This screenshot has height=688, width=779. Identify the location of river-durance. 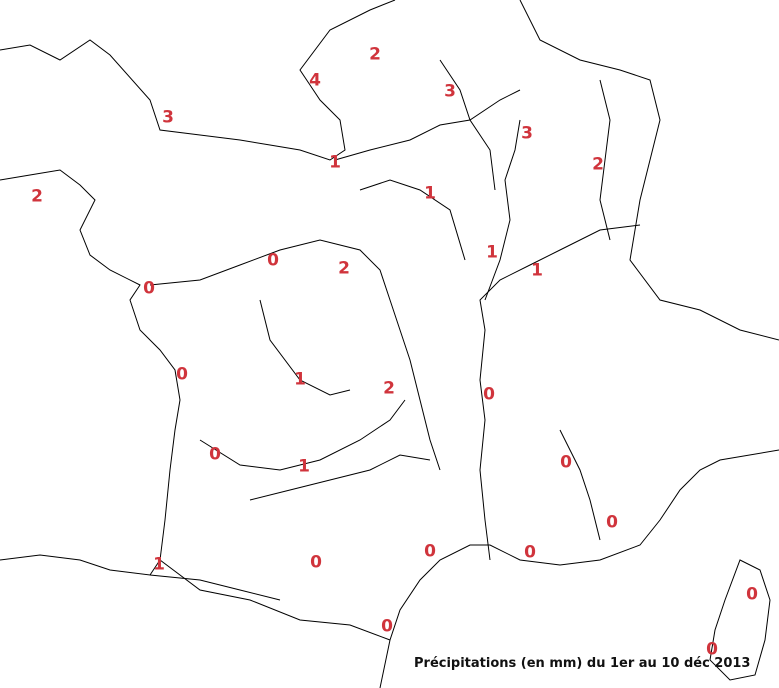
(580, 485).